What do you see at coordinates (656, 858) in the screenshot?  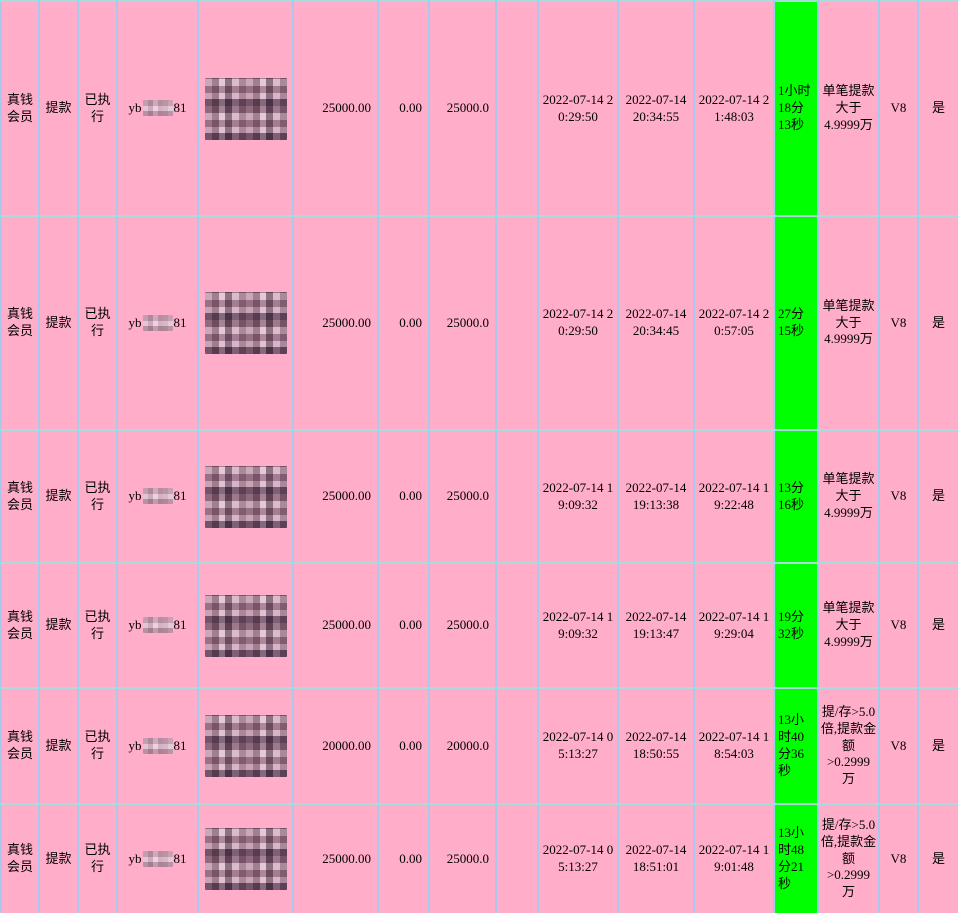 I see `cell-lock-time: 2022-07-14 18:51:01` at bounding box center [656, 858].